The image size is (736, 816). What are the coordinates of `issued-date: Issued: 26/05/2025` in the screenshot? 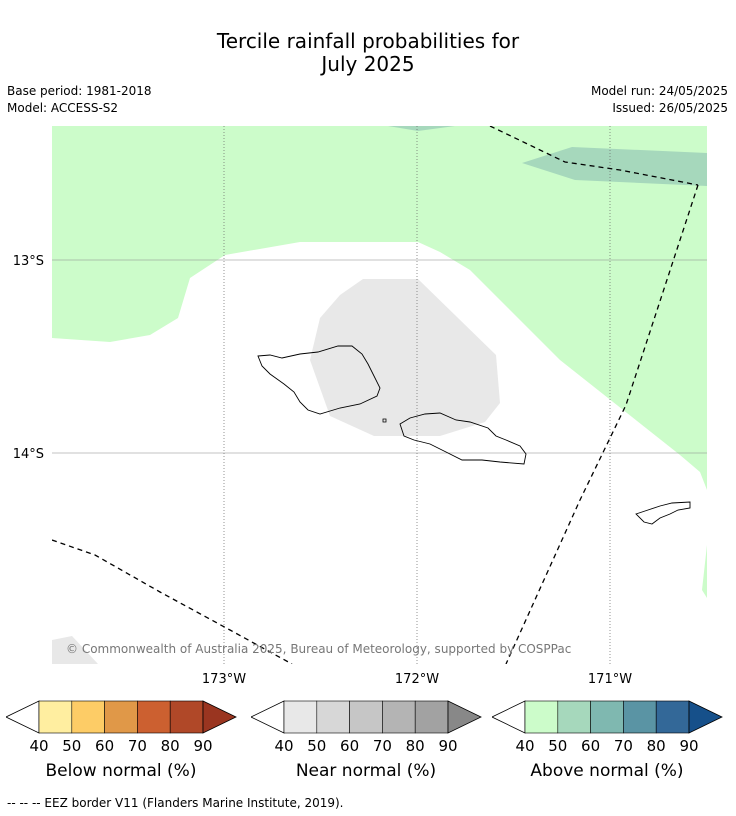 It's located at (670, 108).